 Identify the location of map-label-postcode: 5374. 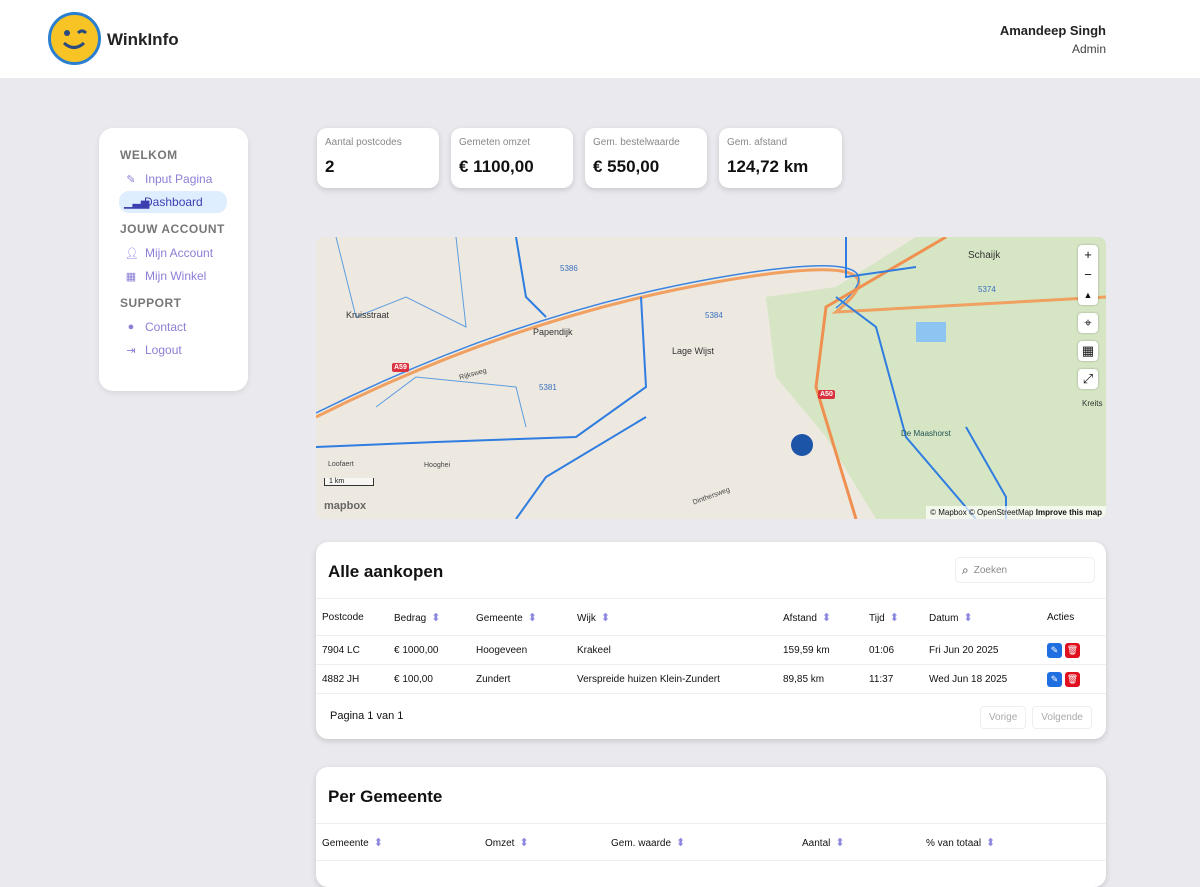
(987, 289).